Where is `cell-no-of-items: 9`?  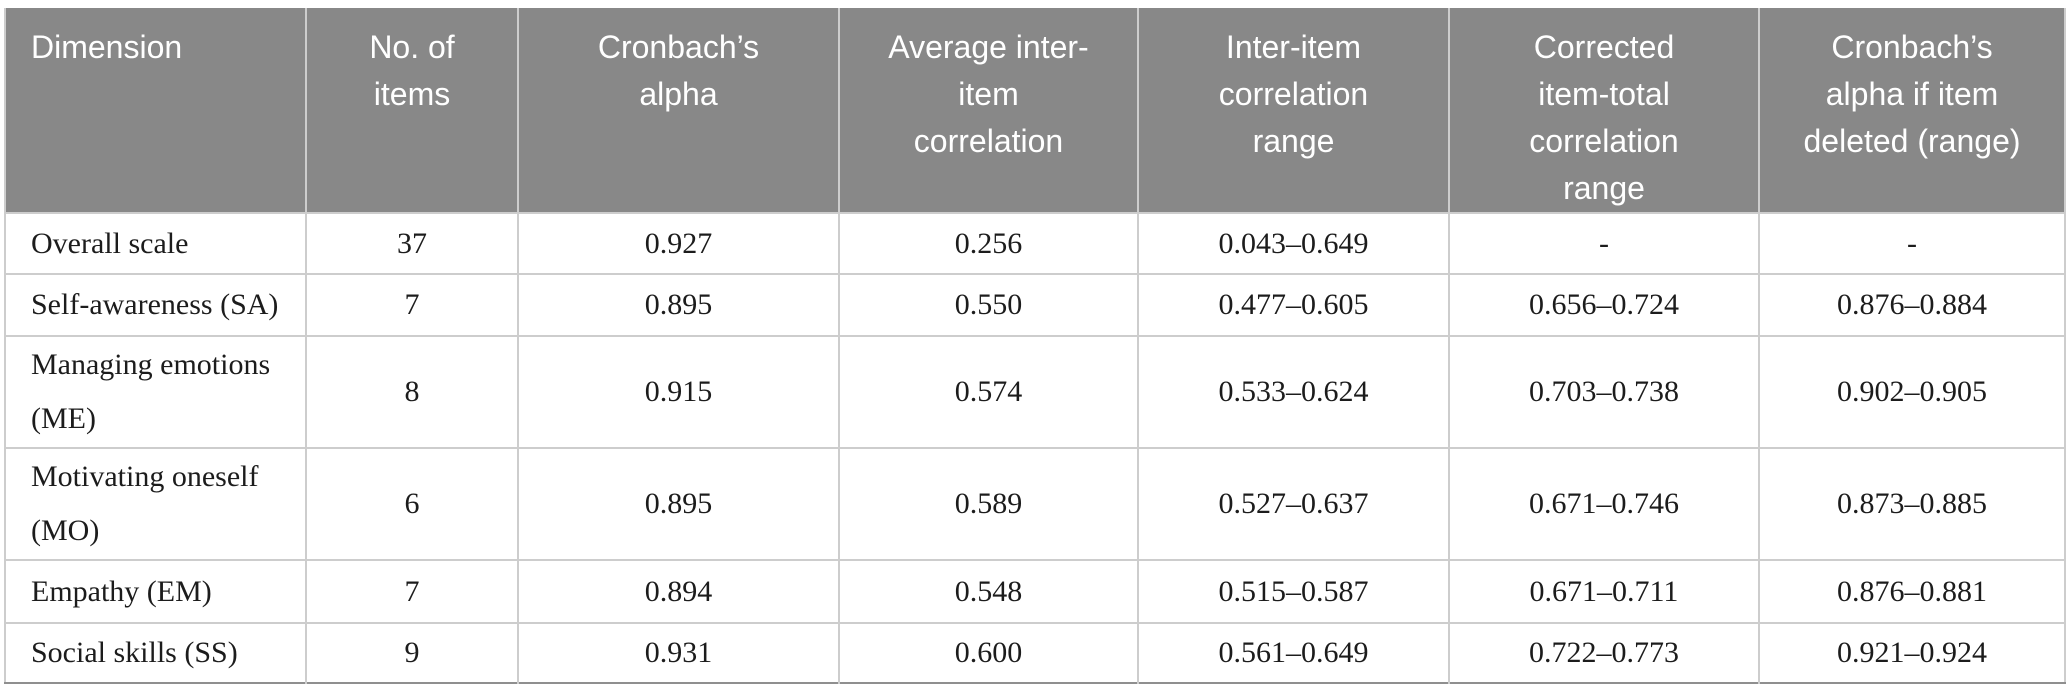
cell-no-of-items: 9 is located at coordinates (411, 652).